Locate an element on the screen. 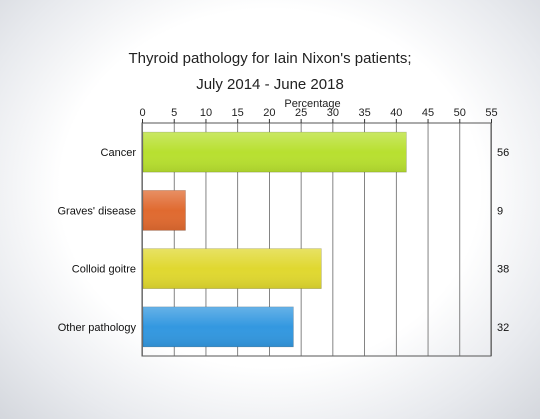  x-tick-label: 55 is located at coordinates (491, 113).